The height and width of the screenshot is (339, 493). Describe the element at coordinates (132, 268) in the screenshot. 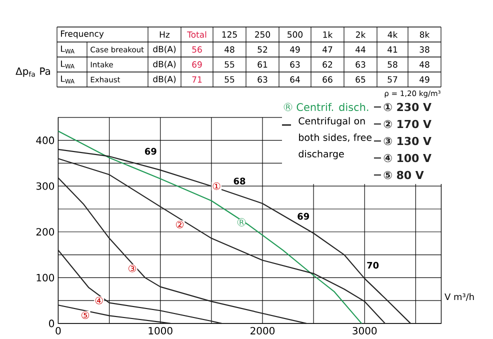

I see `annotation: ③` at that location.